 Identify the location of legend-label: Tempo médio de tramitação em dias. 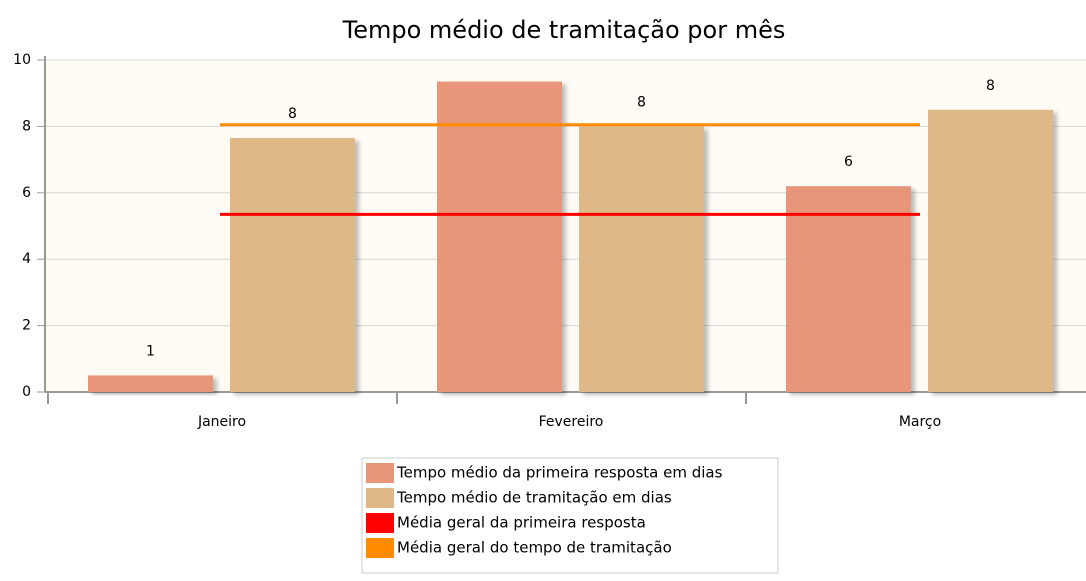
(534, 498).